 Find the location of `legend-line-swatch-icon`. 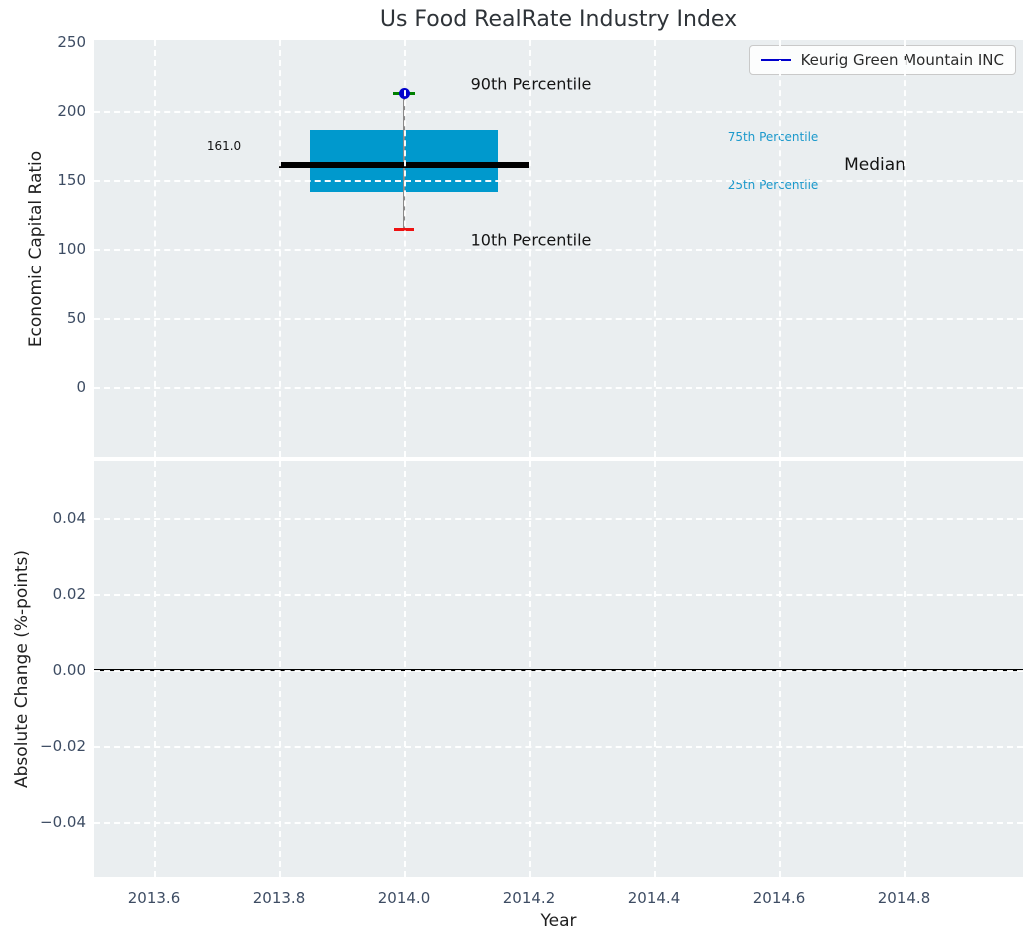

legend-line-swatch-icon is located at coordinates (775, 60).